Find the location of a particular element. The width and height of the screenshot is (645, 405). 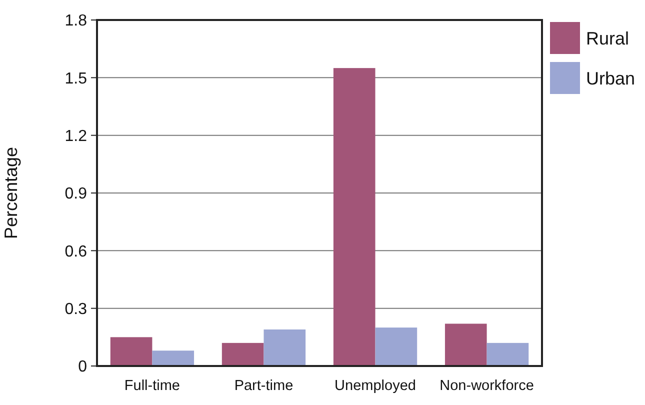

x-tick-label: Unemployed is located at coordinates (375, 386).